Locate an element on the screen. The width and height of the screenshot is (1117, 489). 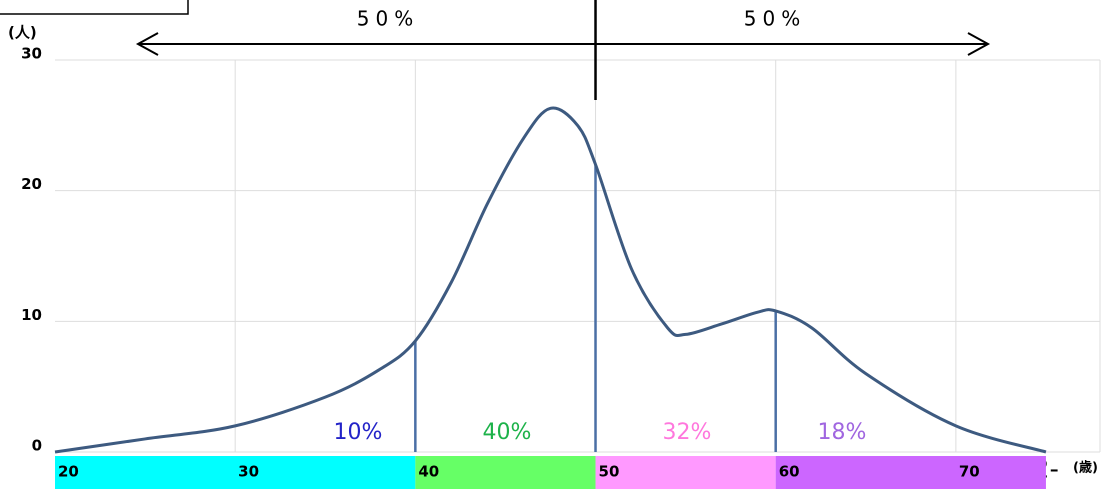
percent-label: 10% is located at coordinates (358, 432).